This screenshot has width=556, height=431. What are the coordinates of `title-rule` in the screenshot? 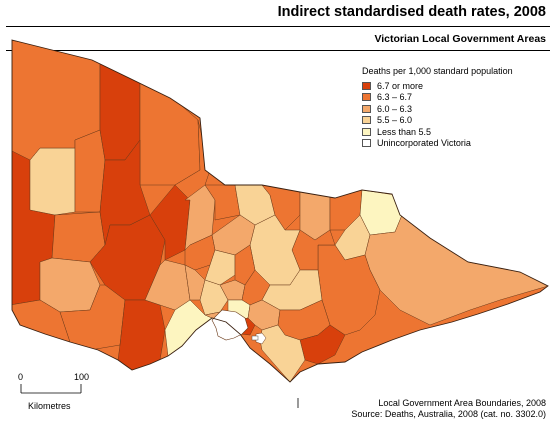 It's located at (278, 26).